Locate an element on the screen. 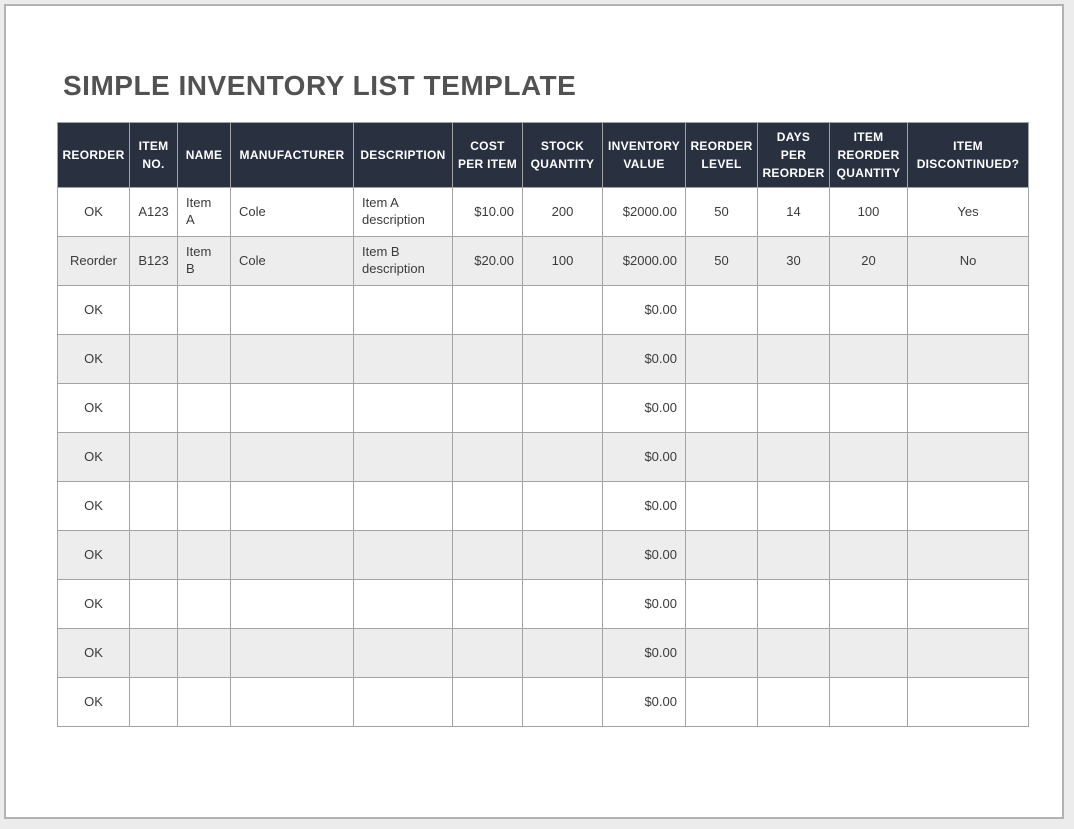 The height and width of the screenshot is (829, 1074). cell-reorder: Reorder is located at coordinates (93, 261).